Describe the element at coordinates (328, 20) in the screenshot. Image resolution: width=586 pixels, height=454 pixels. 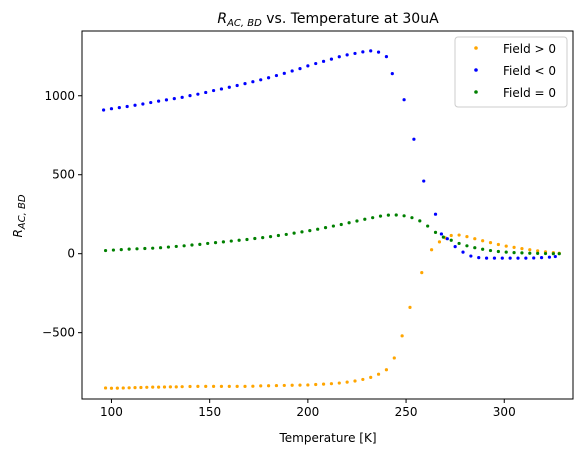
I see `chart-title: RAC, BD vs. Temperature at 30uA` at that location.